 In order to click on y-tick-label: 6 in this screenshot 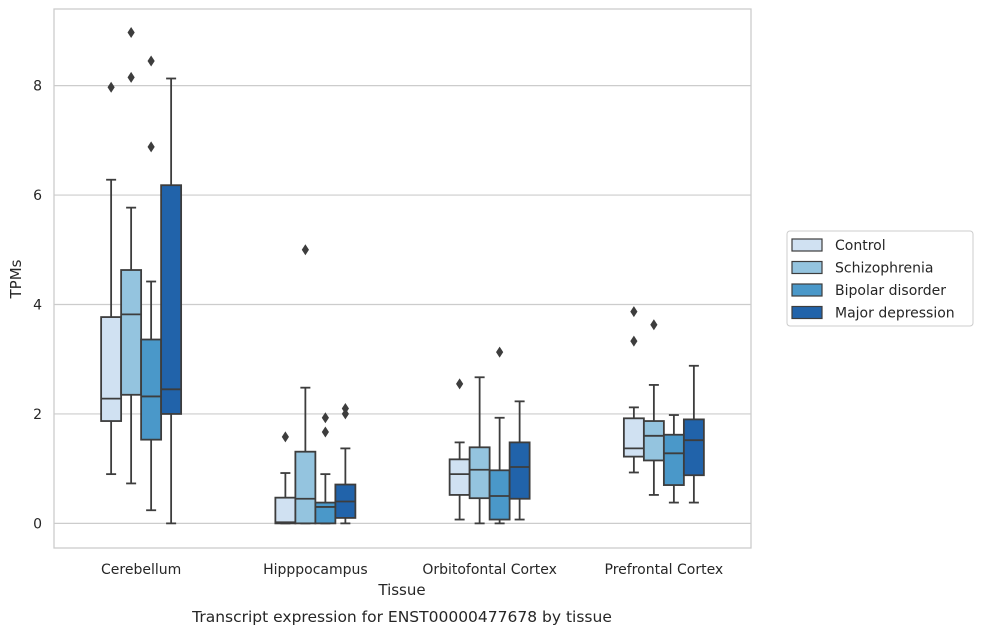, I will do `click(37, 196)`.